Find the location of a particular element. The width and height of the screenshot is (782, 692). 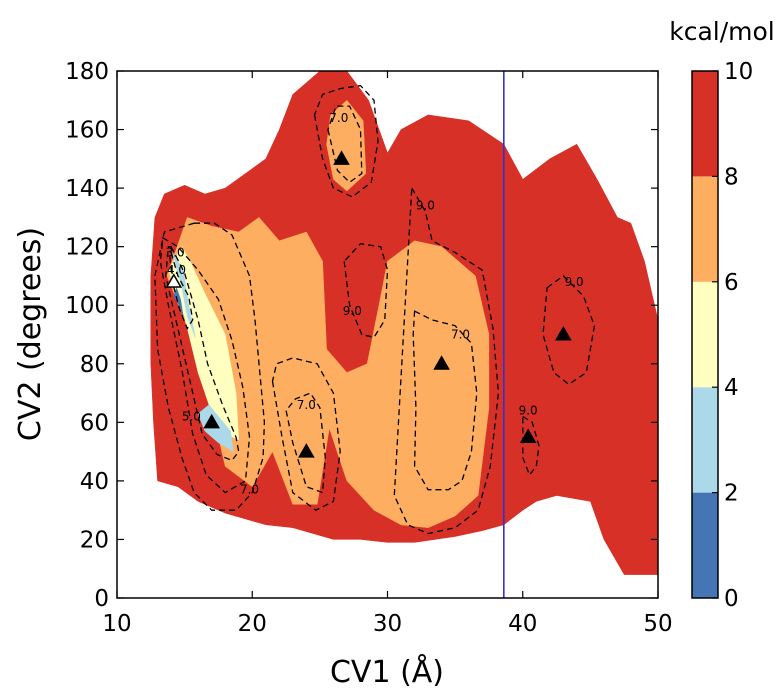

y-tick-label: 120 is located at coordinates (87, 248).